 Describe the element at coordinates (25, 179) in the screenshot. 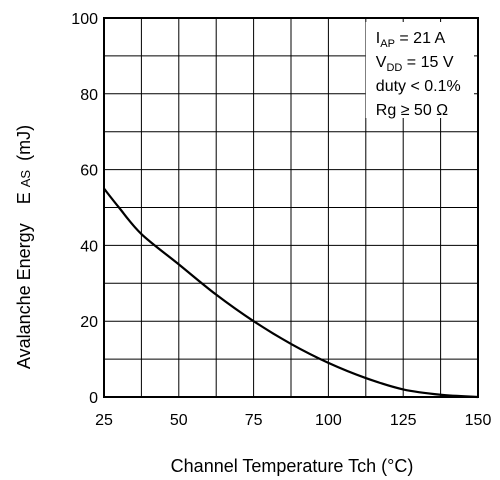

I see `y-axis-title-symbol-sub: AS` at that location.